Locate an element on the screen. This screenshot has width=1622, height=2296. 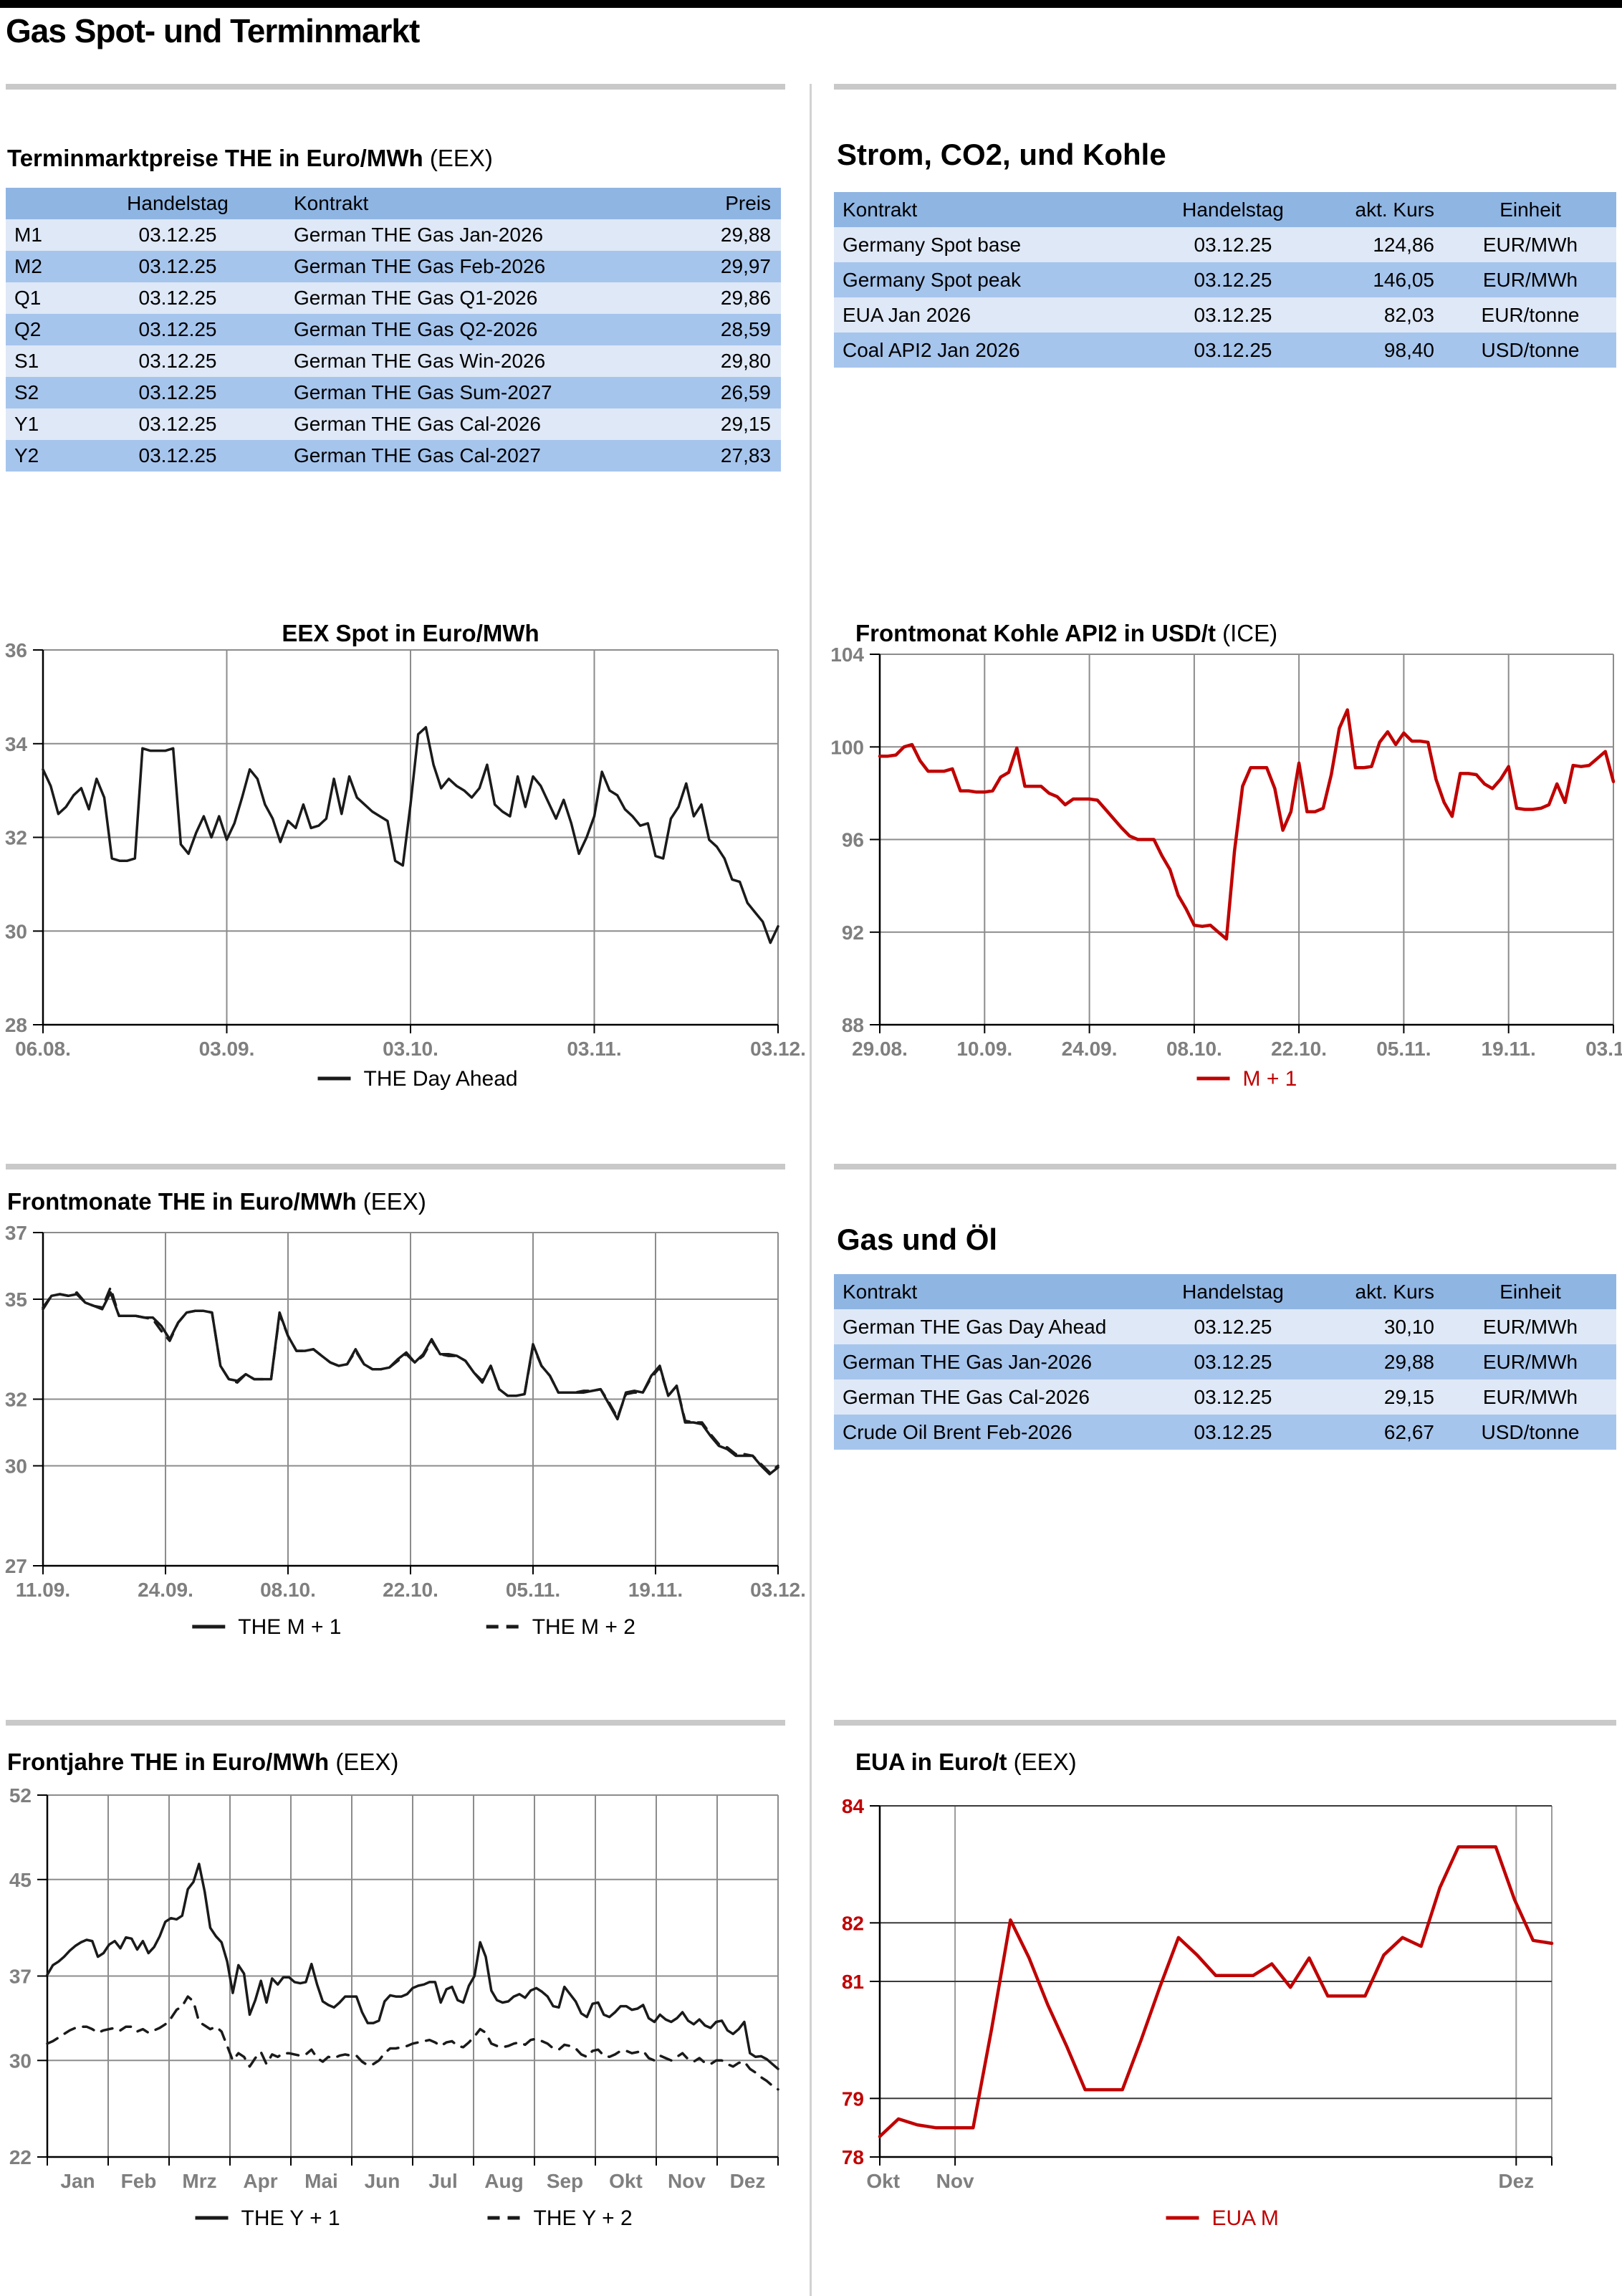
cell: EUR/tonne is located at coordinates (1530, 315).